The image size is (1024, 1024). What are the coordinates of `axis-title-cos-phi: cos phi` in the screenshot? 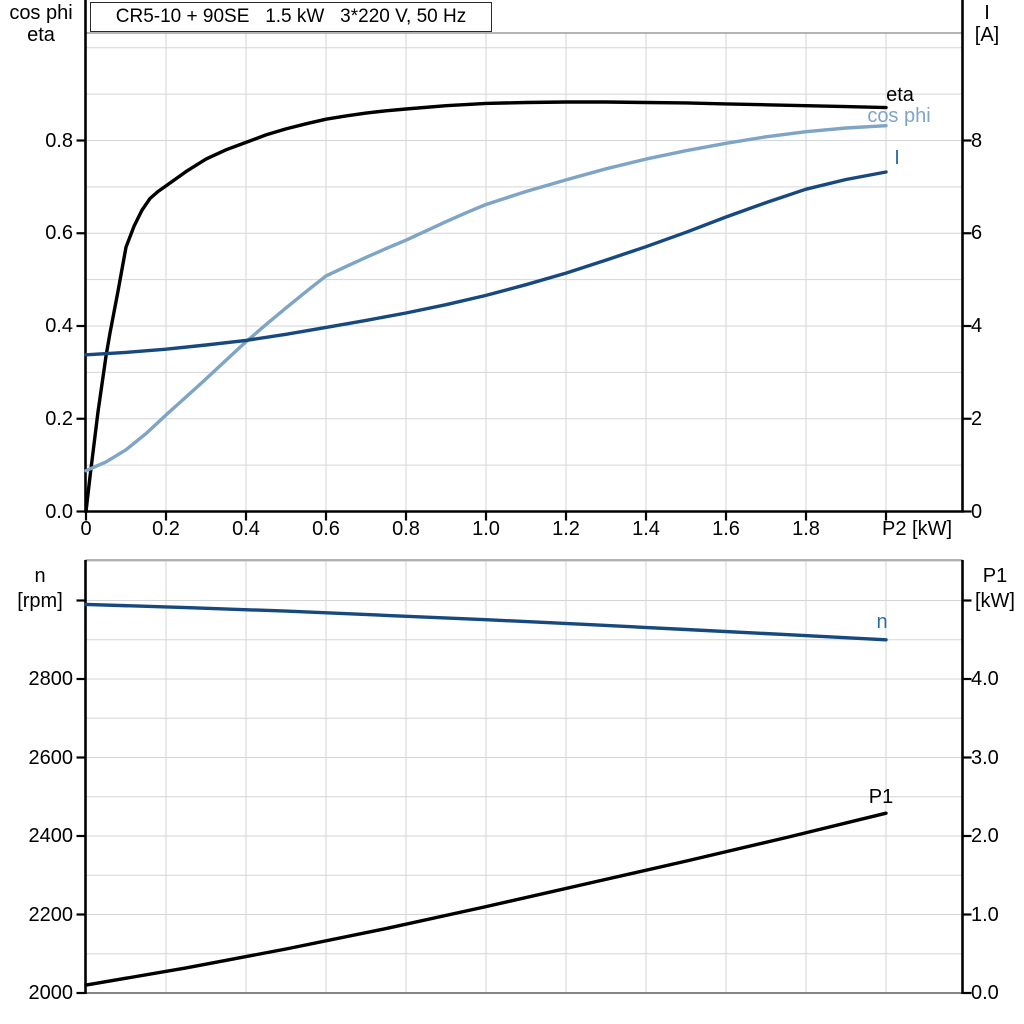 It's located at (41, 13).